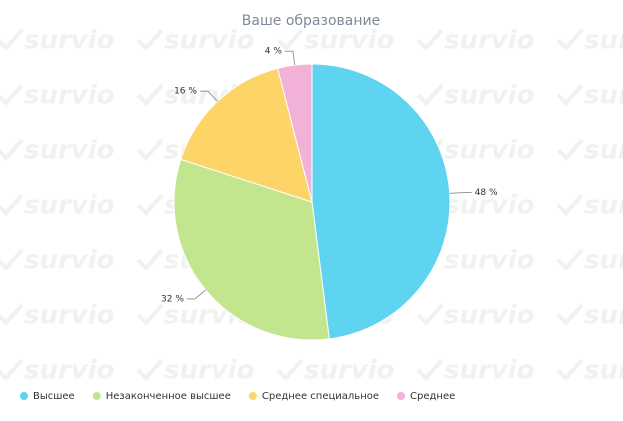 The image size is (623, 421). I want to click on data-label: 16 %, so click(185, 92).